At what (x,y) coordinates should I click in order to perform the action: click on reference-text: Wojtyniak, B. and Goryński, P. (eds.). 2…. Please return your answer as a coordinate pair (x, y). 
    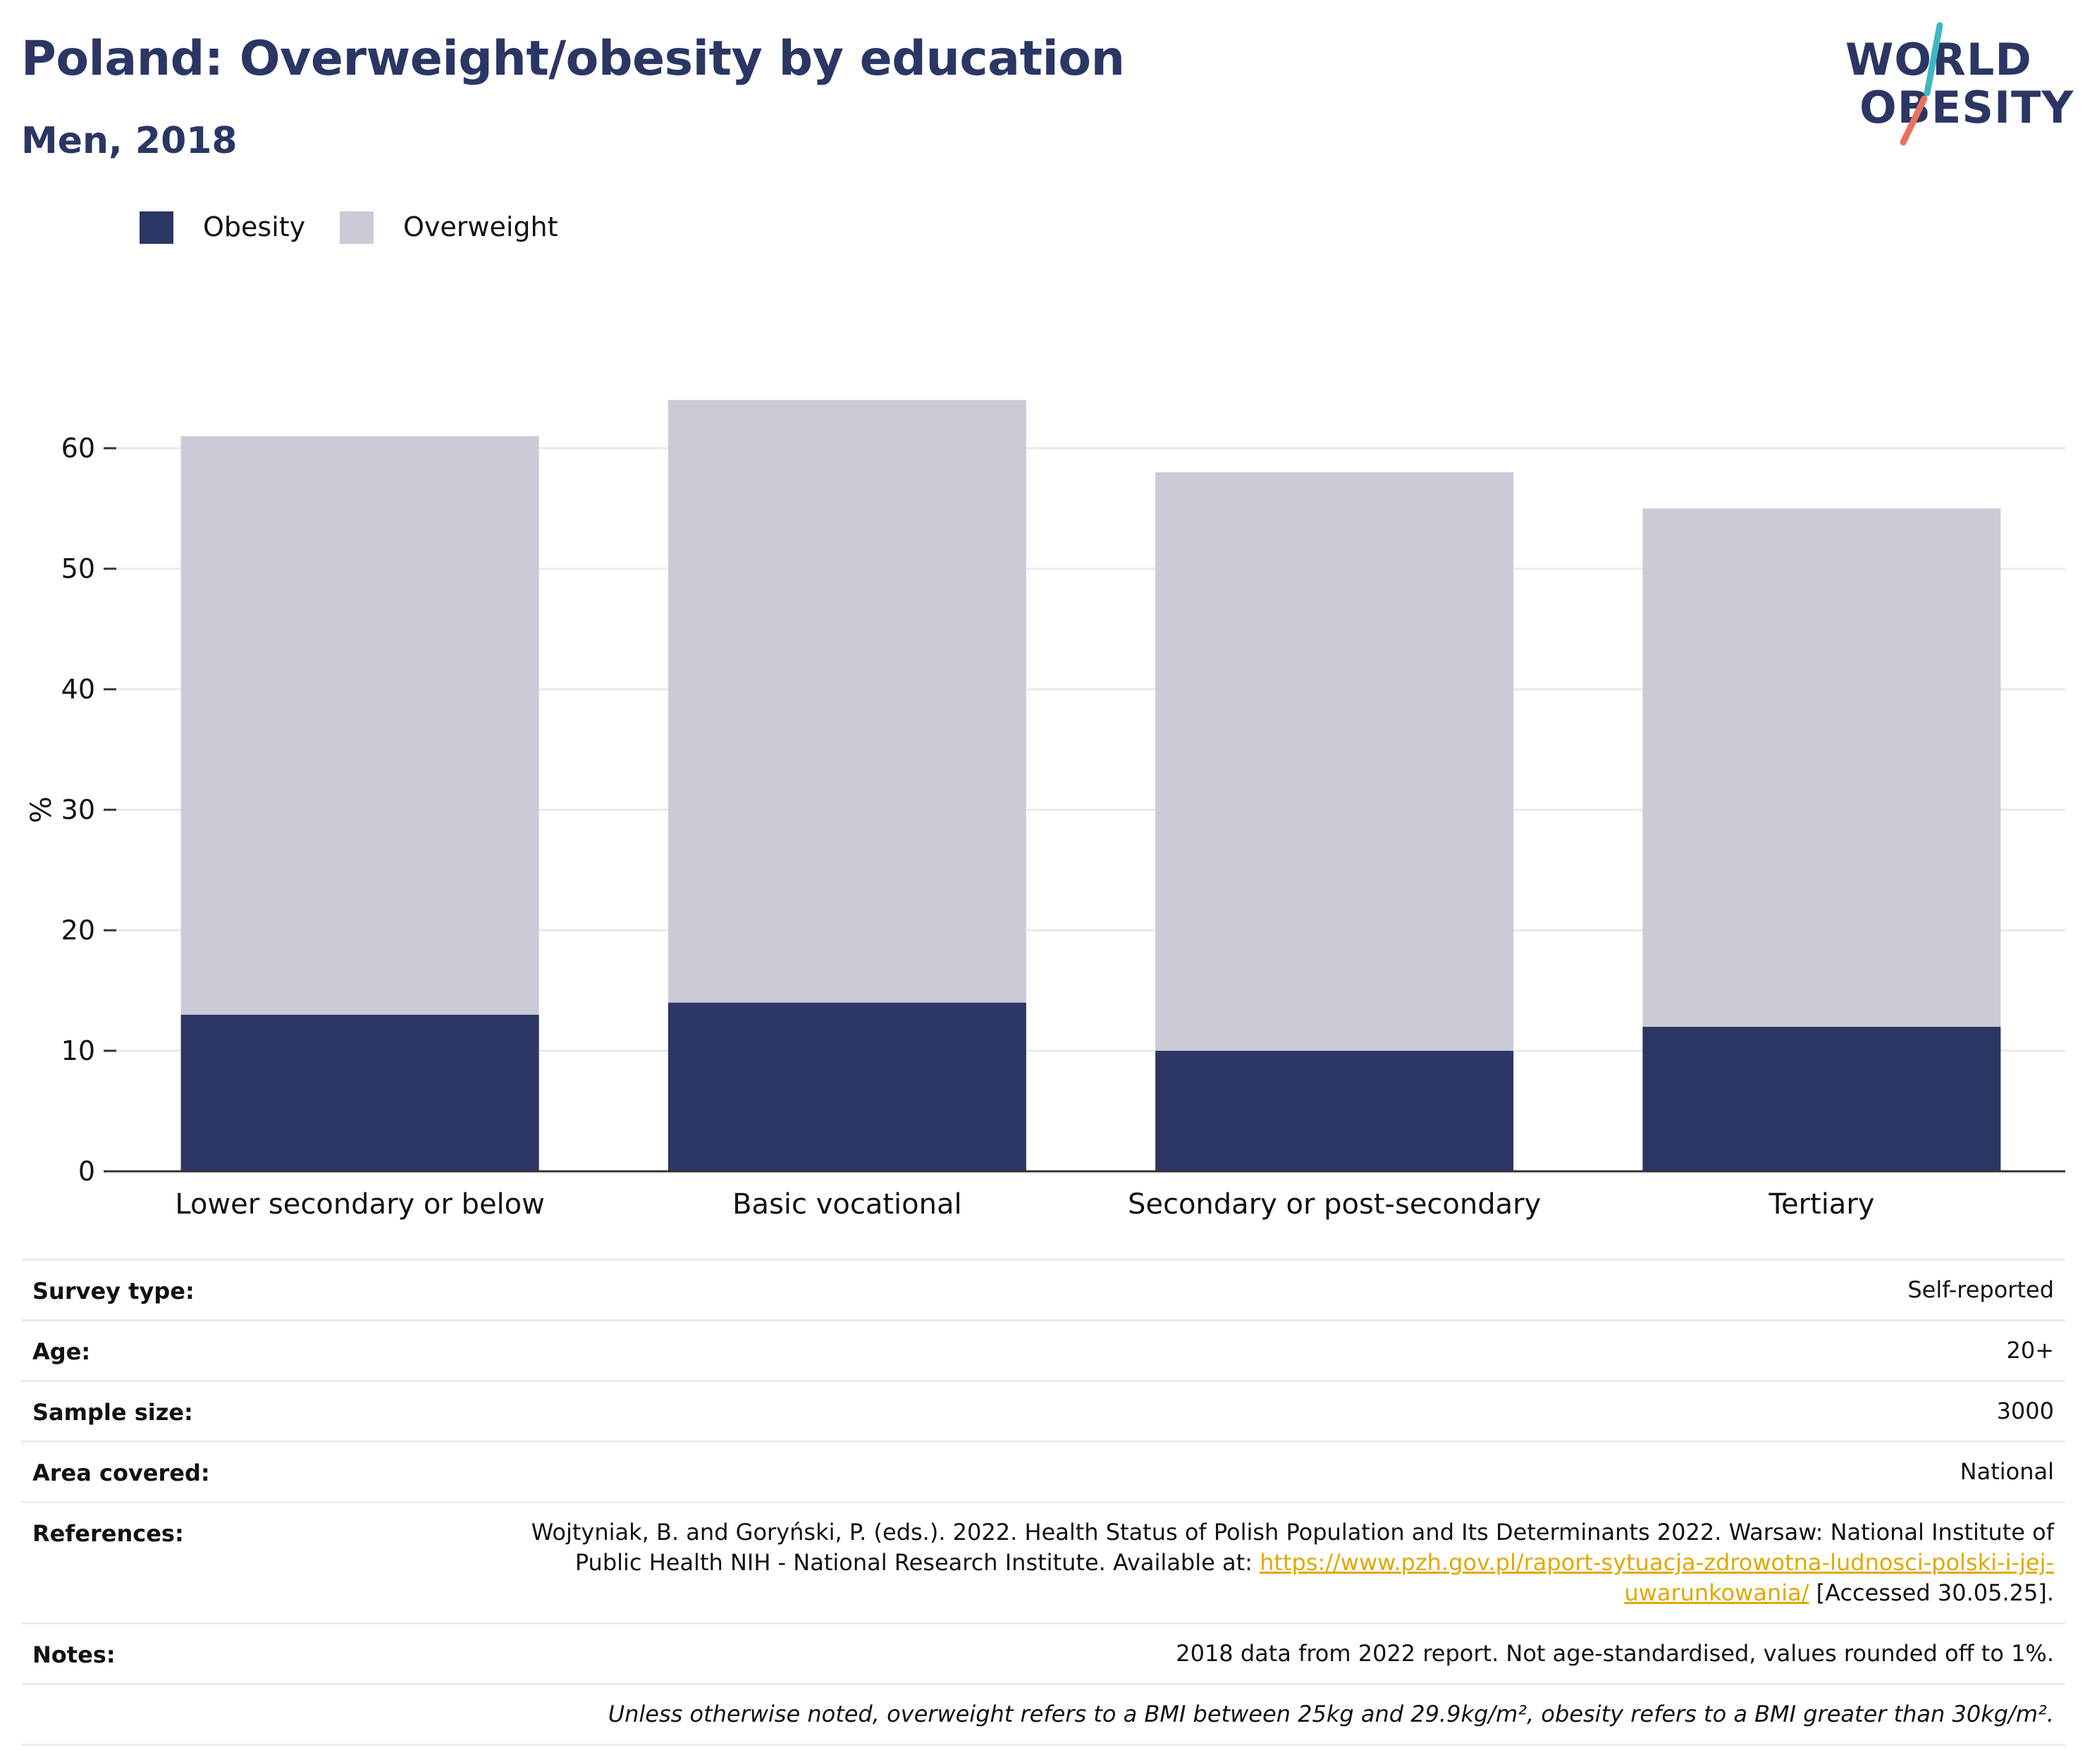
    Looking at the image, I should click on (1292, 1547).